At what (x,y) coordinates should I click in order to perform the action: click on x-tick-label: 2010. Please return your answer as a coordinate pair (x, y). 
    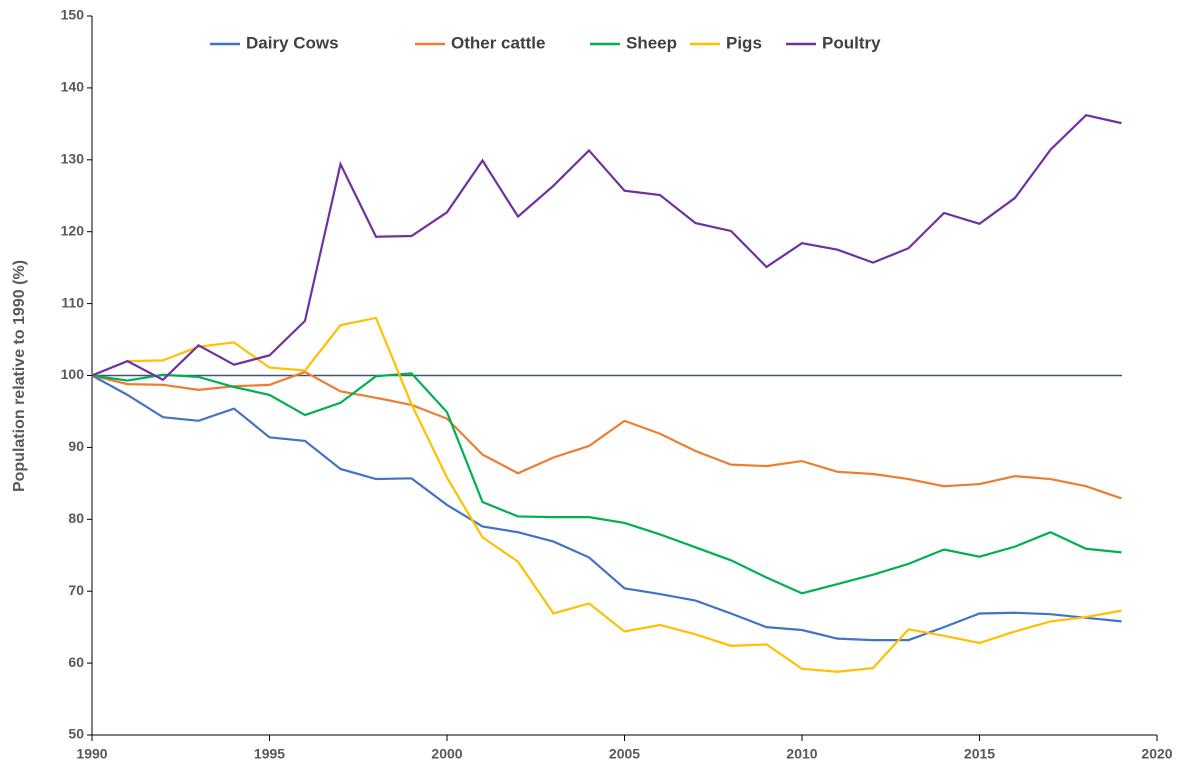
    Looking at the image, I should click on (801, 754).